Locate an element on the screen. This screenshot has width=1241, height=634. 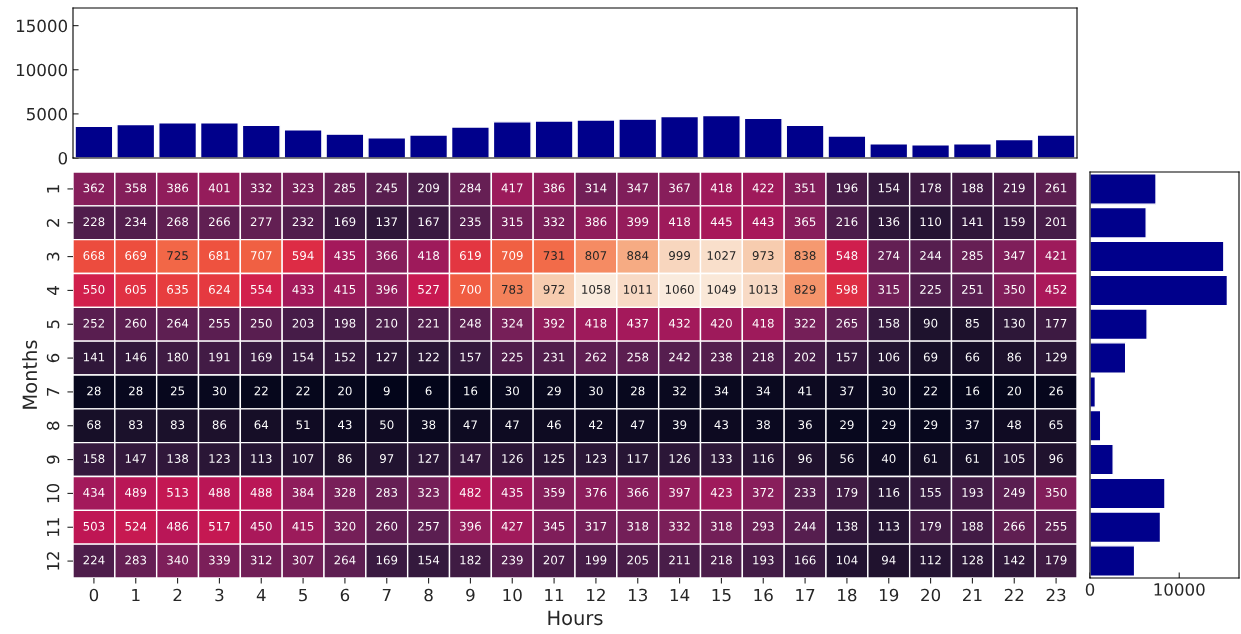
data-label: 829 is located at coordinates (805, 289).